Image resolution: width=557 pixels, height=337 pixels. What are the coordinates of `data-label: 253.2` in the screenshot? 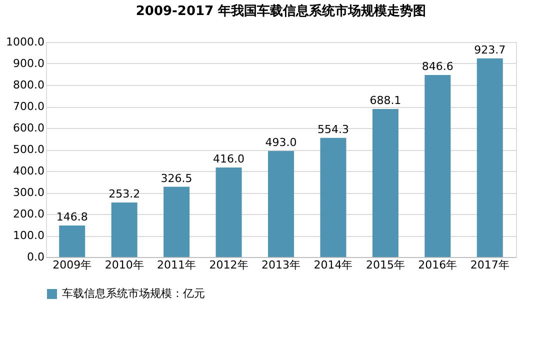 It's located at (124, 194).